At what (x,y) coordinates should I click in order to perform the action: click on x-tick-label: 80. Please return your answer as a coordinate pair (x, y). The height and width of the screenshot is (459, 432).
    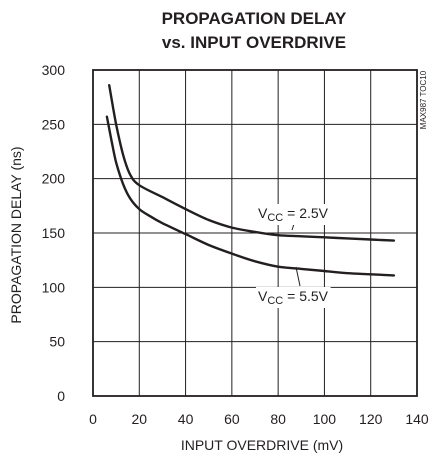
    Looking at the image, I should click on (278, 419).